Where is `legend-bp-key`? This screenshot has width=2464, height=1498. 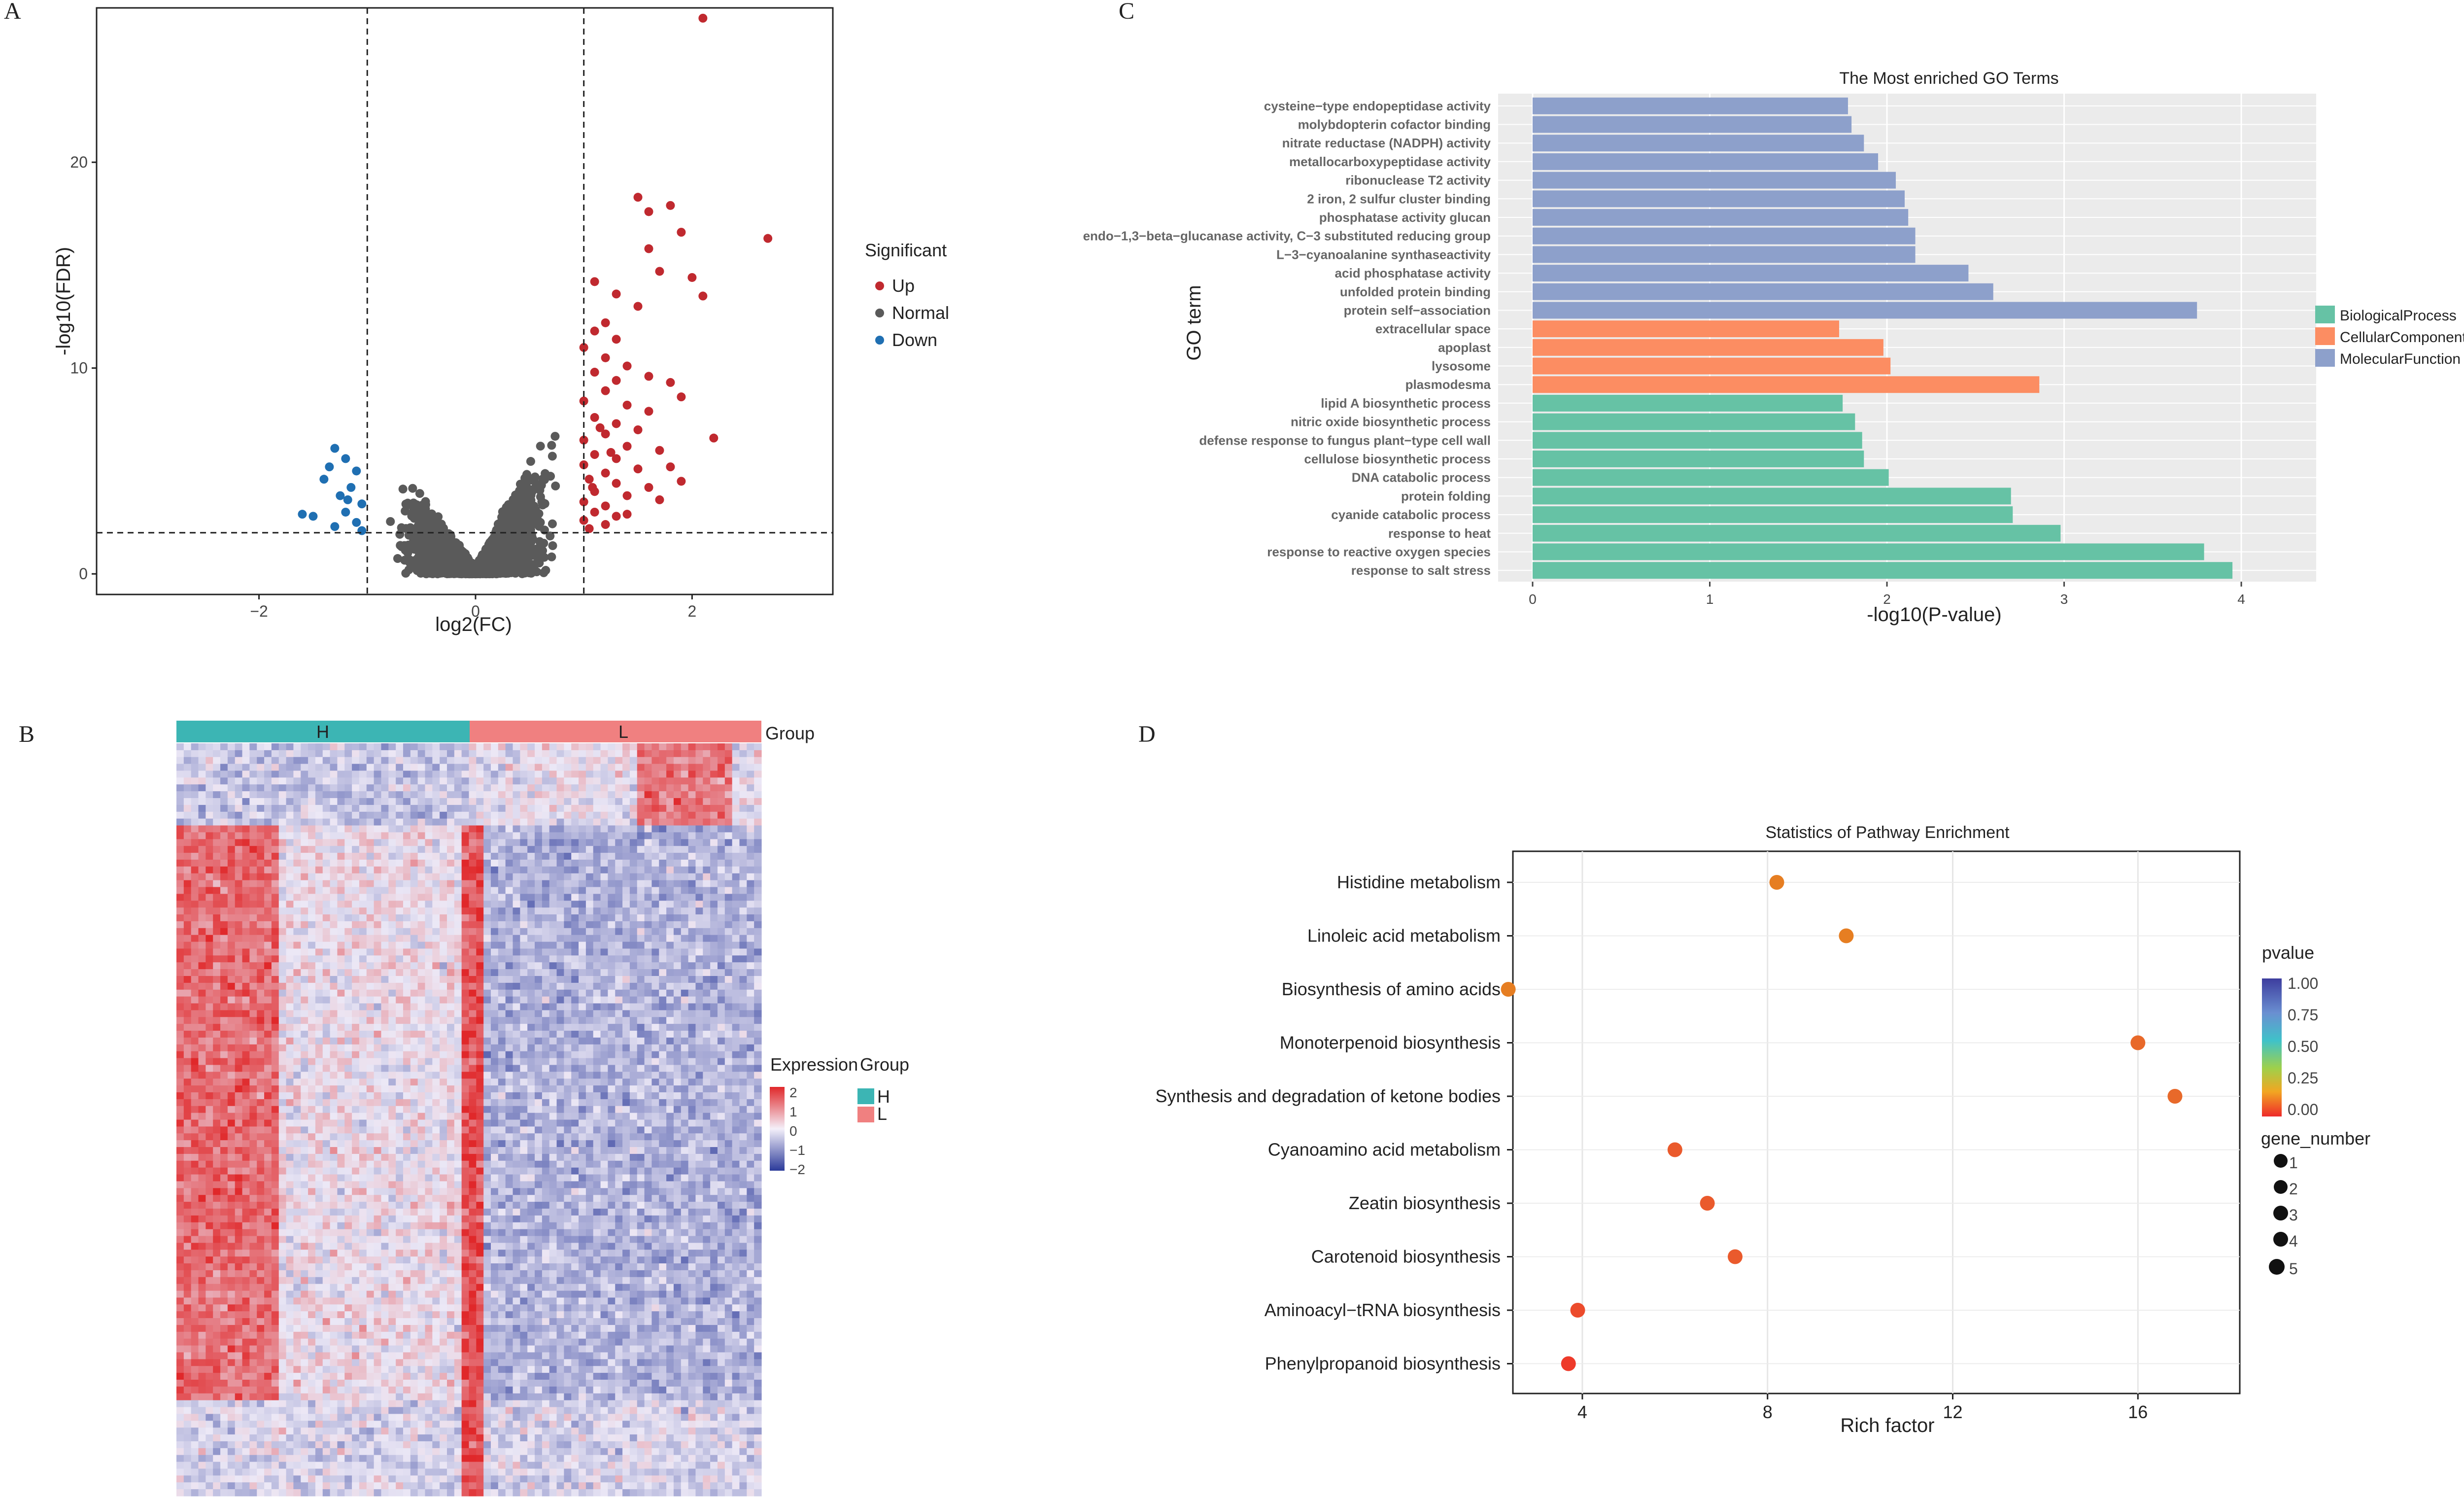
legend-bp-key is located at coordinates (2325, 314).